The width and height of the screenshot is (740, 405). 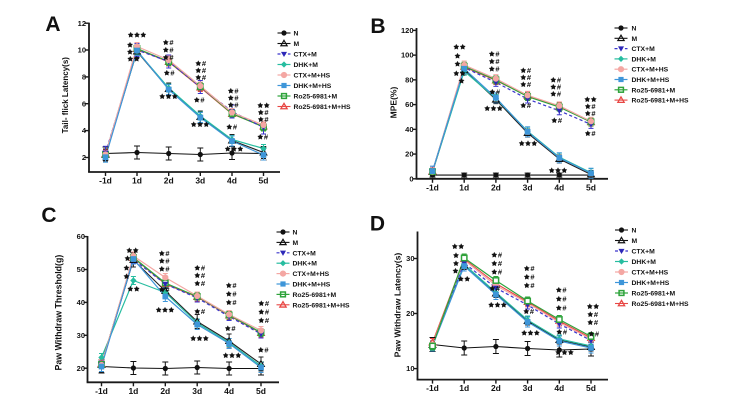 What do you see at coordinates (377, 26) in the screenshot?
I see `svg-text: B` at bounding box center [377, 26].